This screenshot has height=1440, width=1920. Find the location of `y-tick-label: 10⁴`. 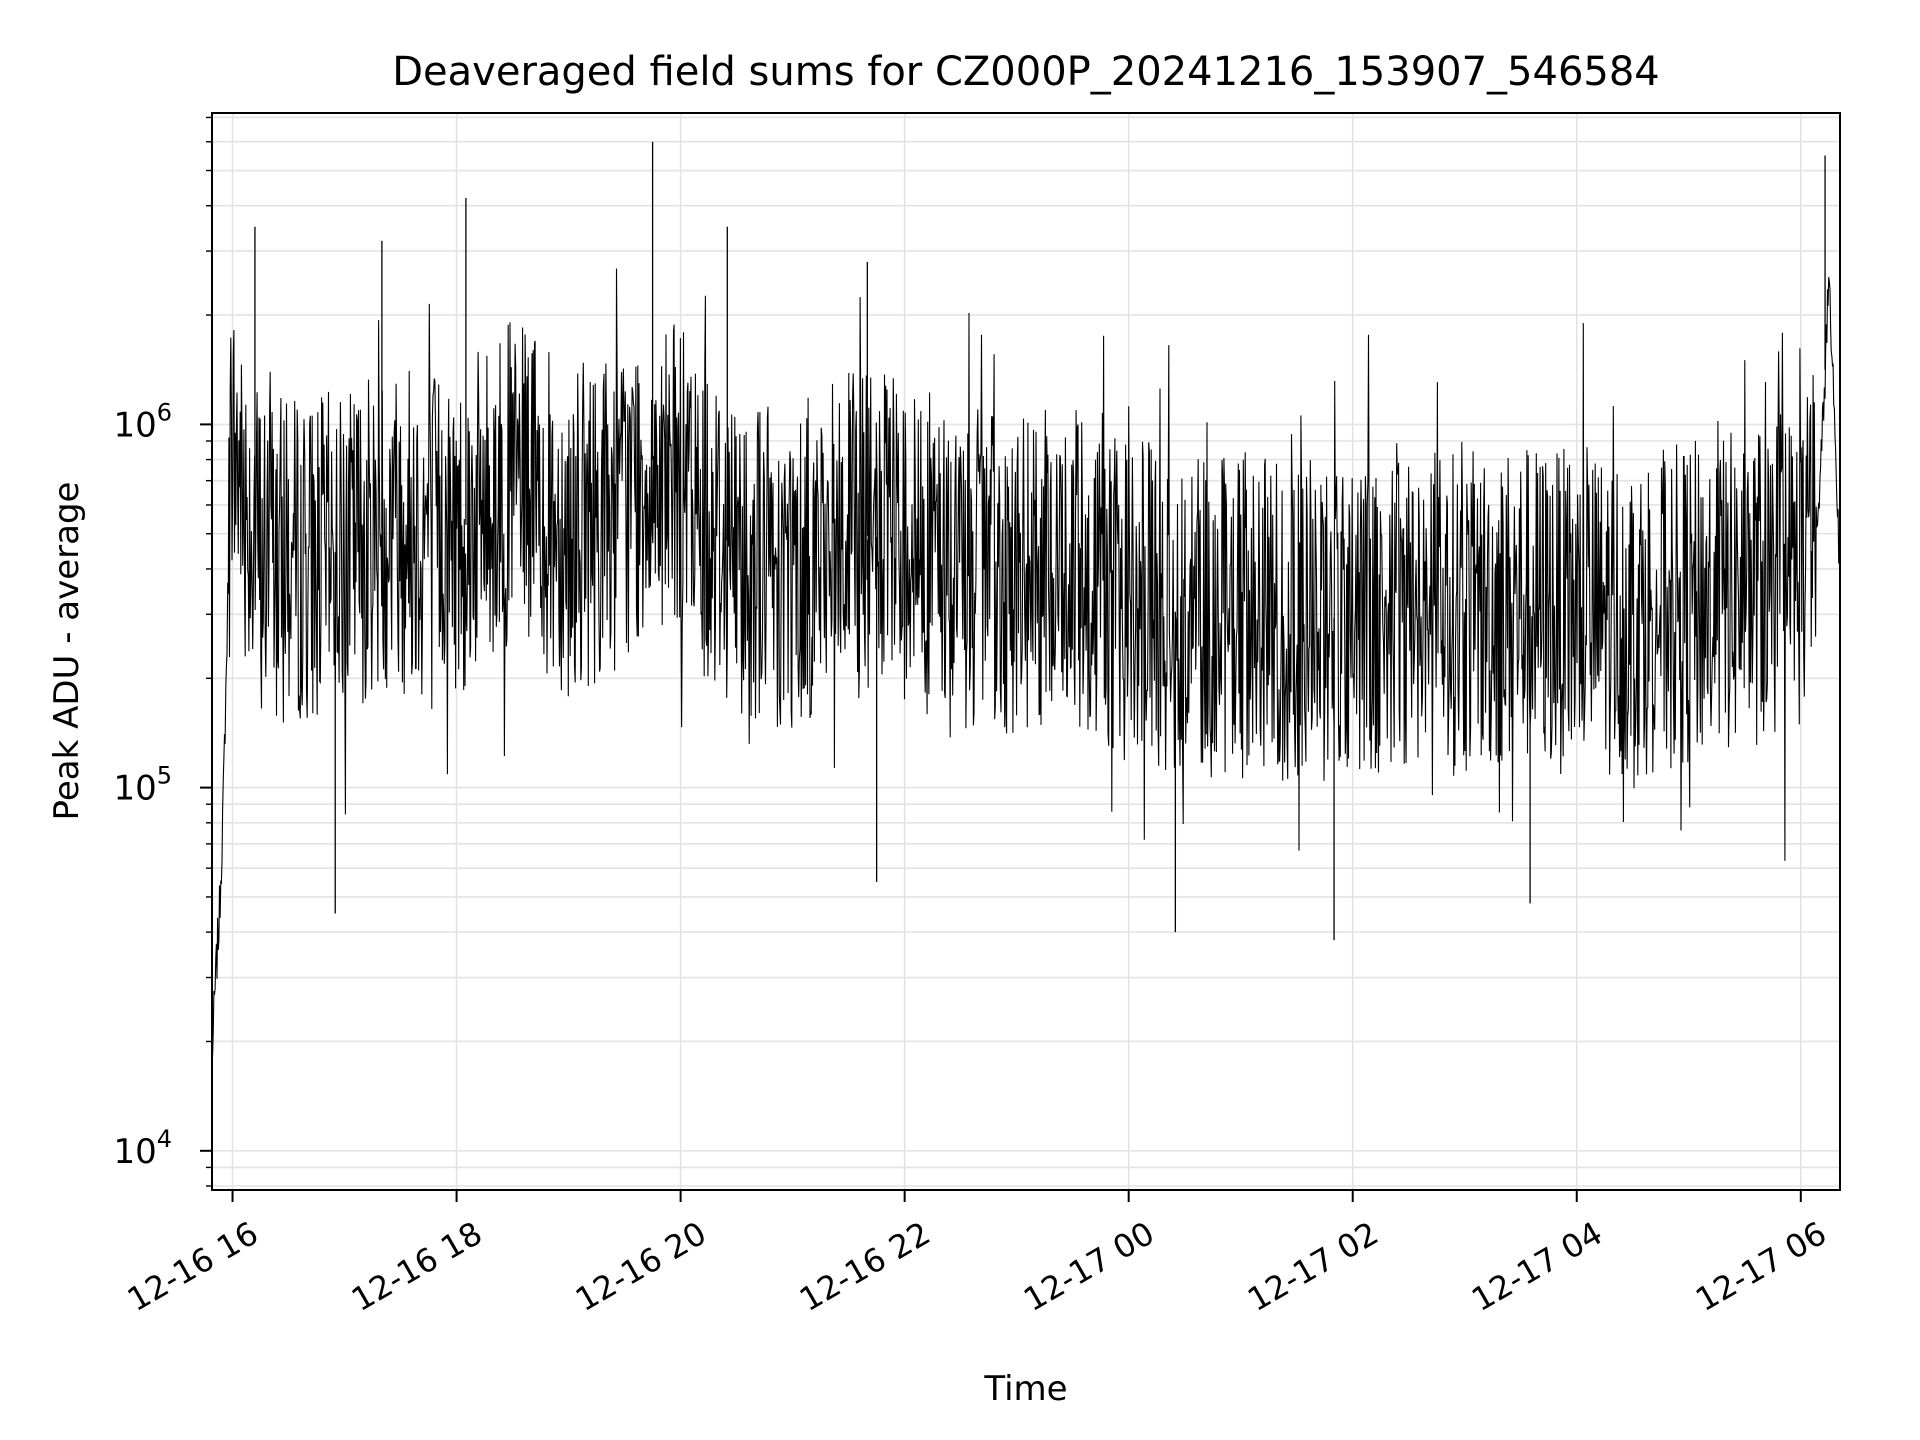

y-tick-label: 10⁴ is located at coordinates (142, 1148).